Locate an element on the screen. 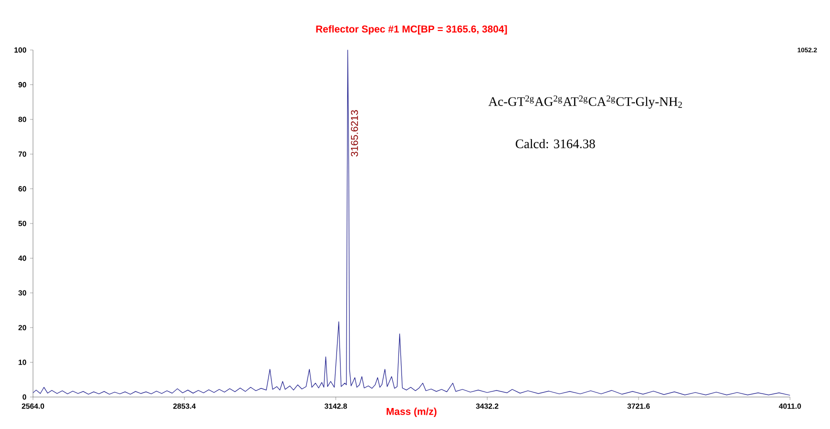  text: Ac-GT$^{2g}$AG$^{2g}$AT$^{2g}$CA$^{2g}$CT-Gly-NH$_{2}$ is located at coordinates (585, 102).